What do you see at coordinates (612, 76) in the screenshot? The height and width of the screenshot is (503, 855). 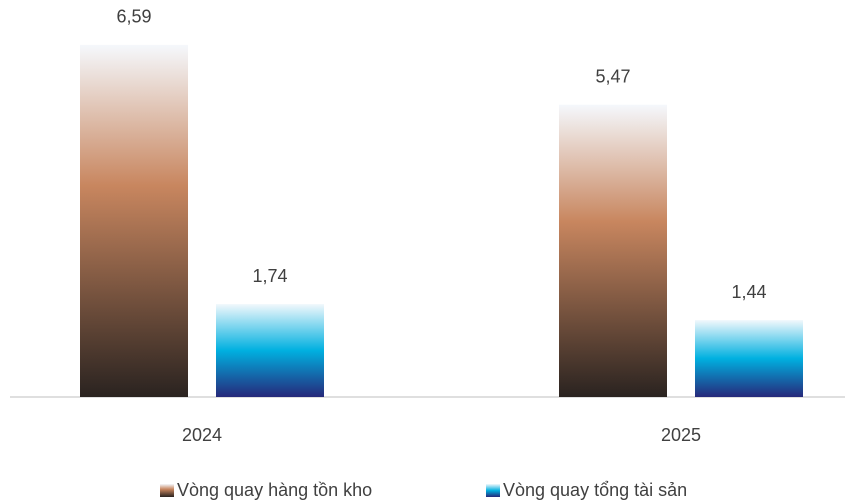 I see `data-label: 5,47` at bounding box center [612, 76].